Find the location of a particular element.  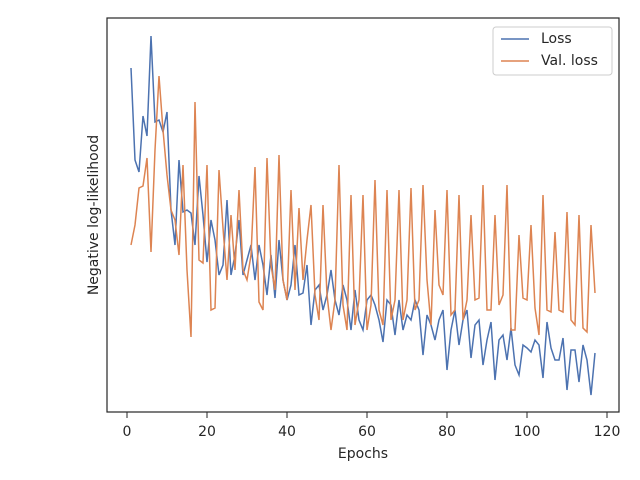

y-axis-label: Negative log-likelihood is located at coordinates (94, 215).